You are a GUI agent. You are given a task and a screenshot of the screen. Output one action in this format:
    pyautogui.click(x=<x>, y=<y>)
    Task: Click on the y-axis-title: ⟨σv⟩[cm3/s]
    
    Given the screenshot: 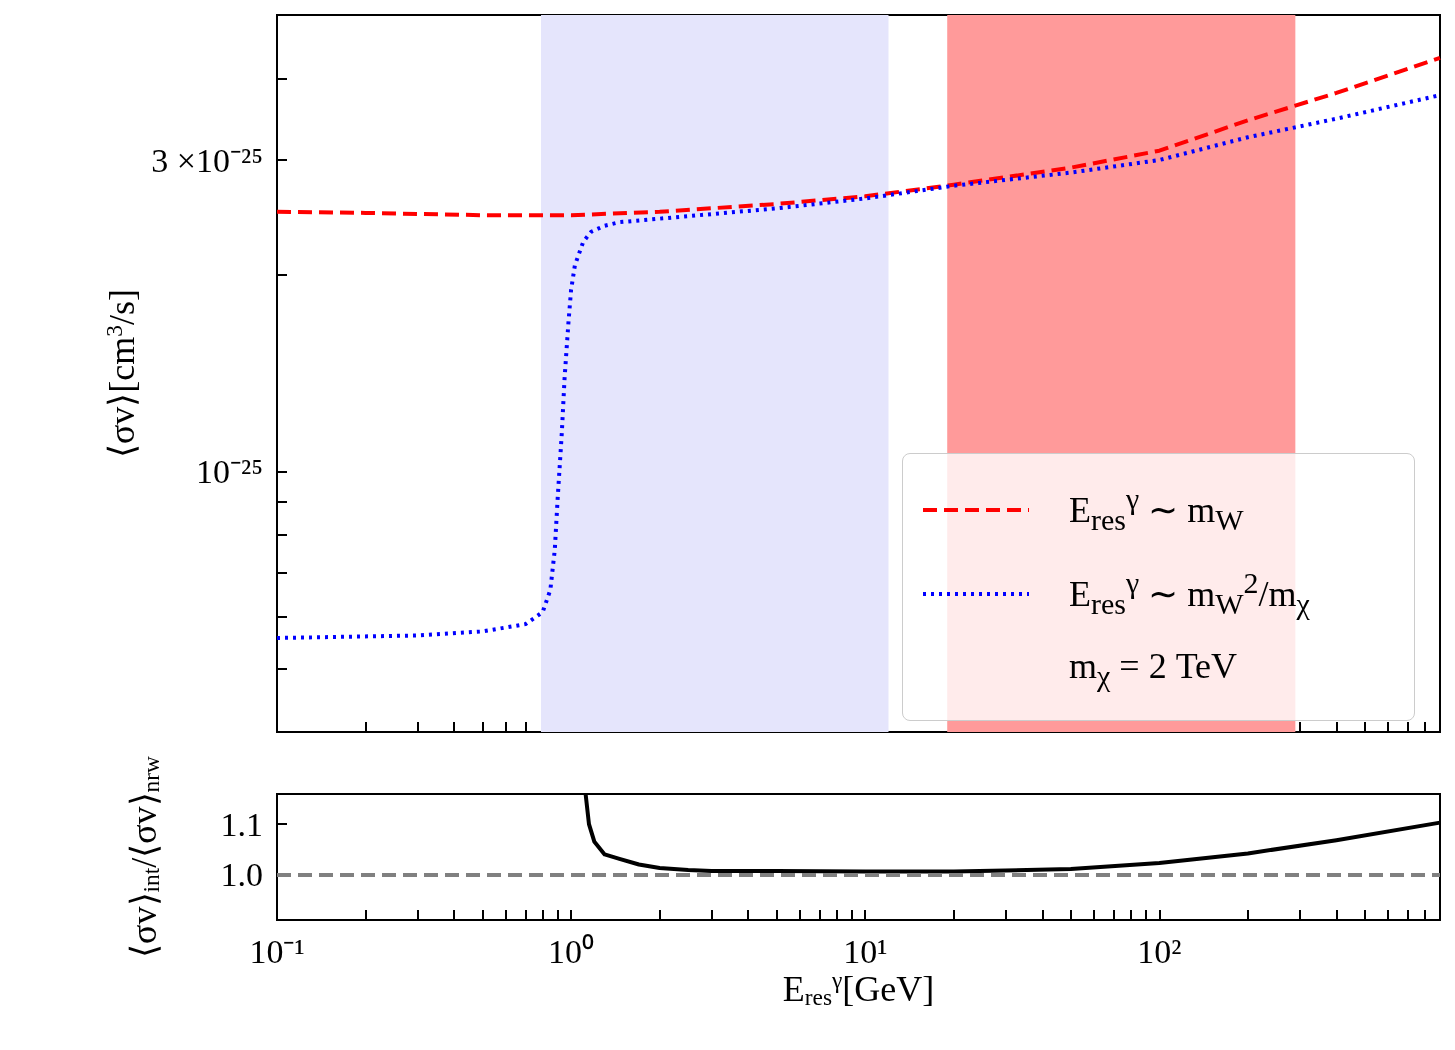 What is the action you would take?
    pyautogui.click(x=122, y=373)
    